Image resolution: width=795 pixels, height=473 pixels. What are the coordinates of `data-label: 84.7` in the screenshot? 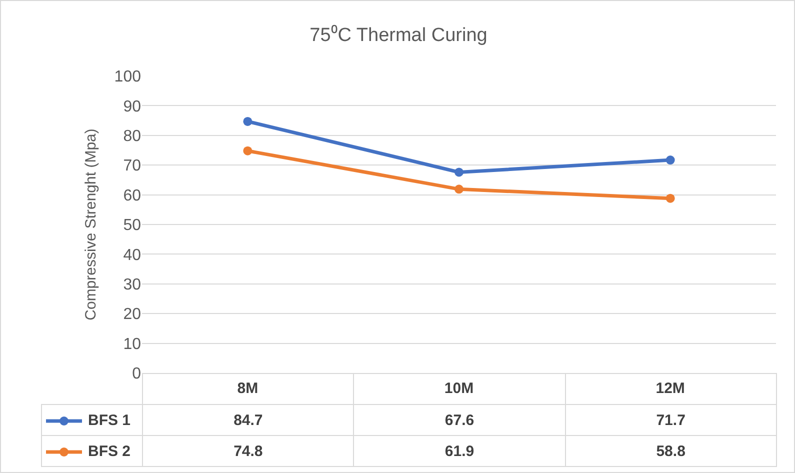 It's located at (248, 420).